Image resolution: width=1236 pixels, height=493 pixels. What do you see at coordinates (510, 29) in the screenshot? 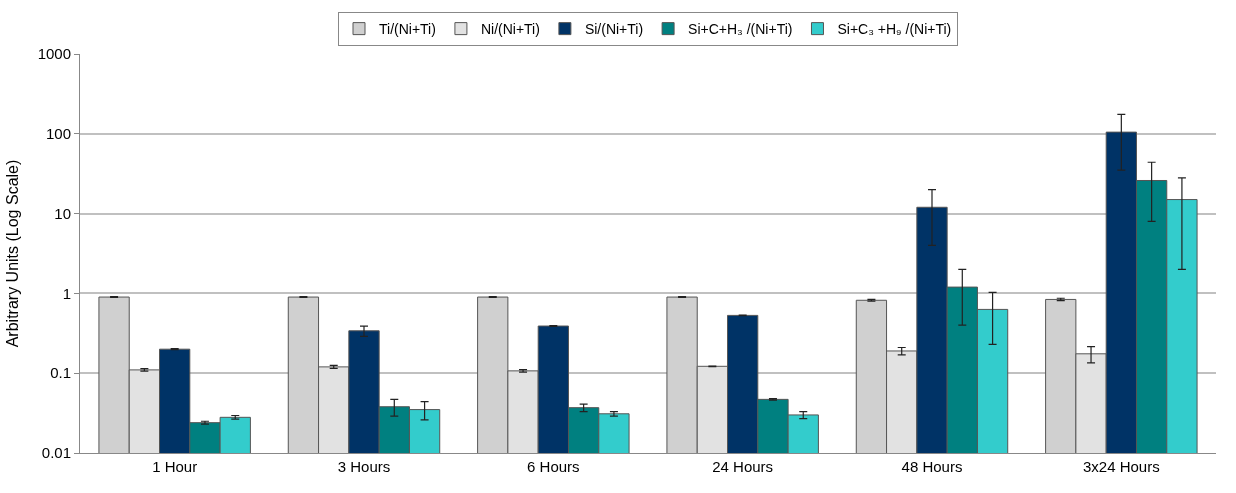
I see `legend-label: Ni/(Ni+Ti)` at bounding box center [510, 29].